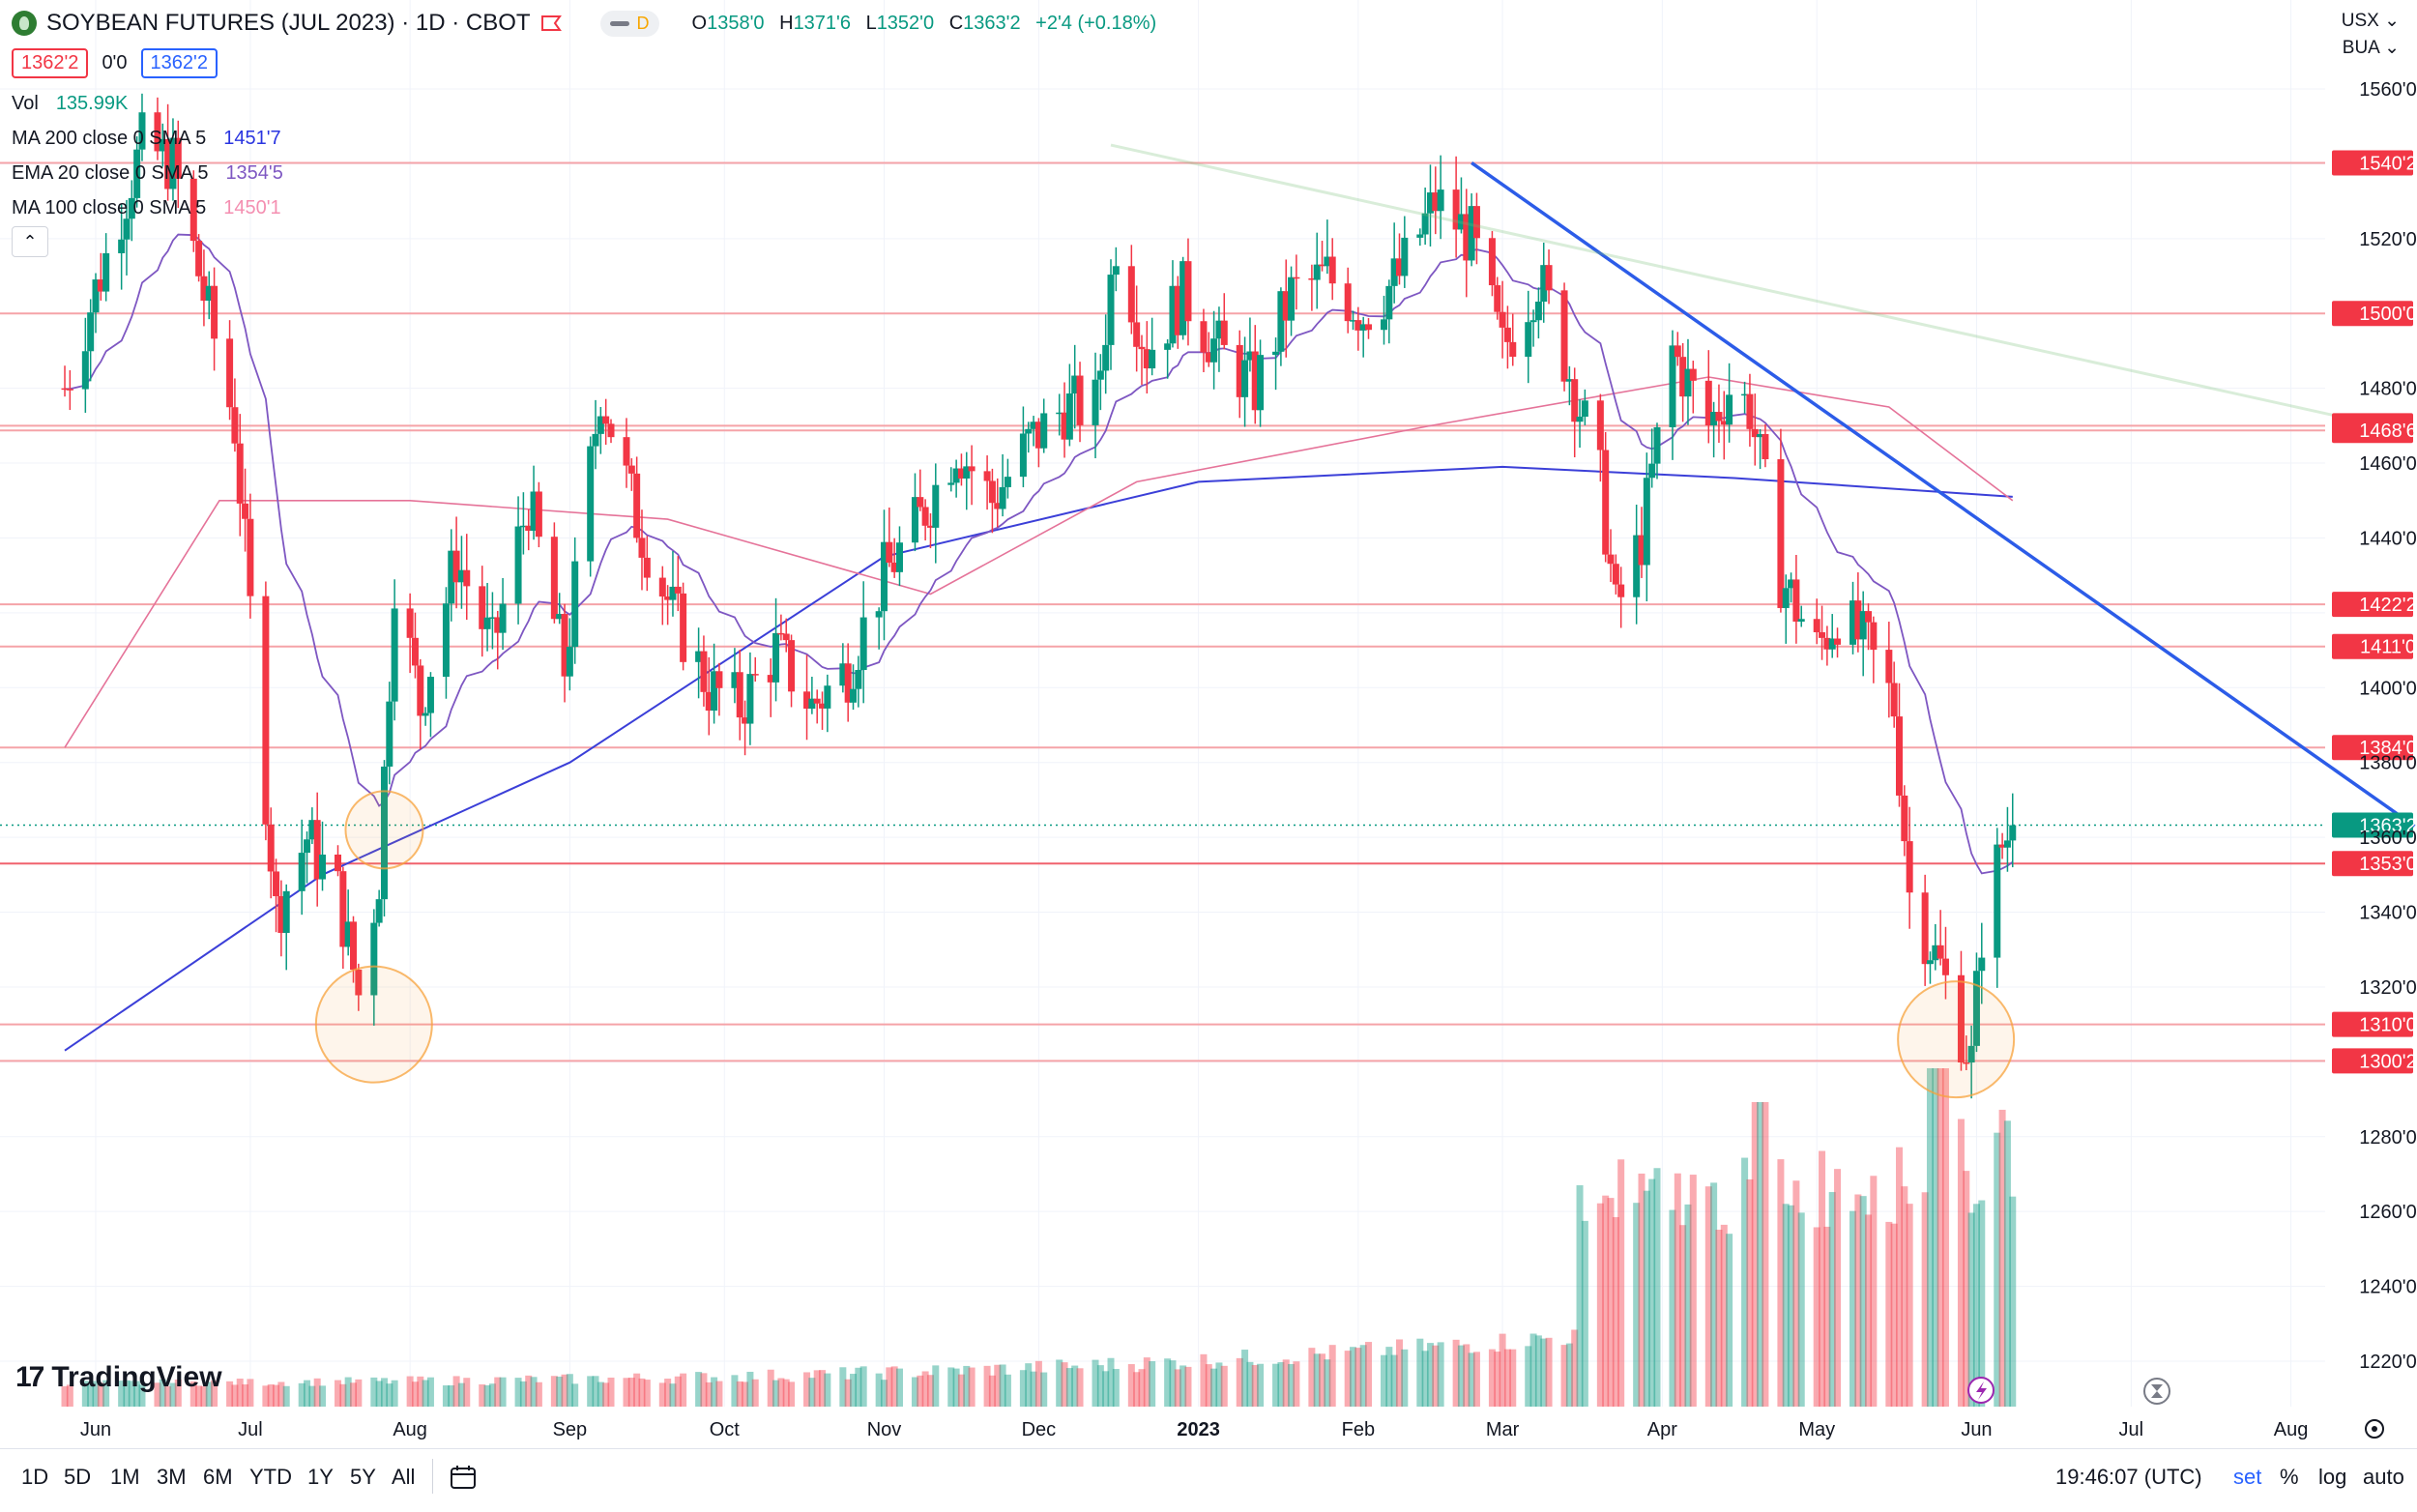 The height and width of the screenshot is (1512, 2417). What do you see at coordinates (78, 1477) in the screenshot?
I see `range-5d: 5D` at bounding box center [78, 1477].